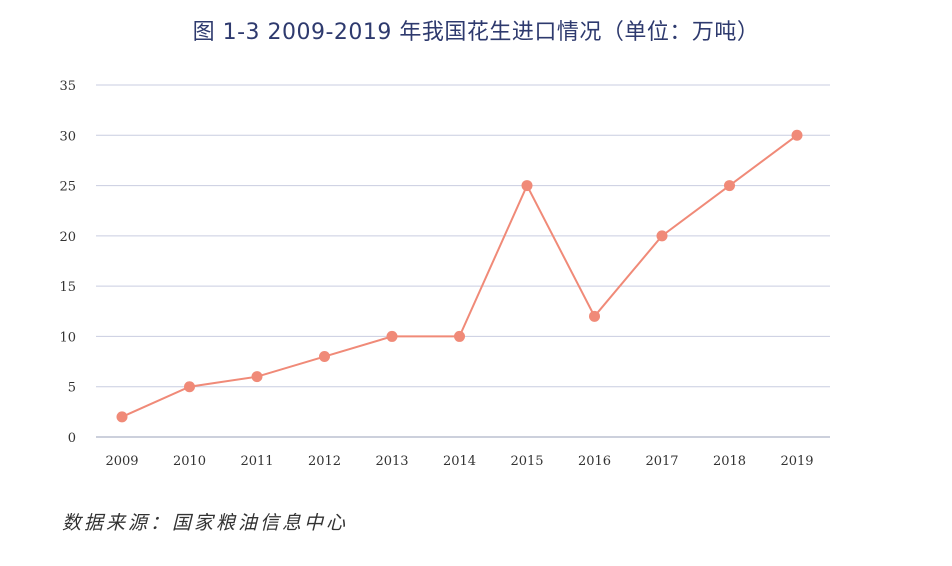 This screenshot has width=952, height=566. What do you see at coordinates (121, 461) in the screenshot?
I see `x-tick-label: 2009` at bounding box center [121, 461].